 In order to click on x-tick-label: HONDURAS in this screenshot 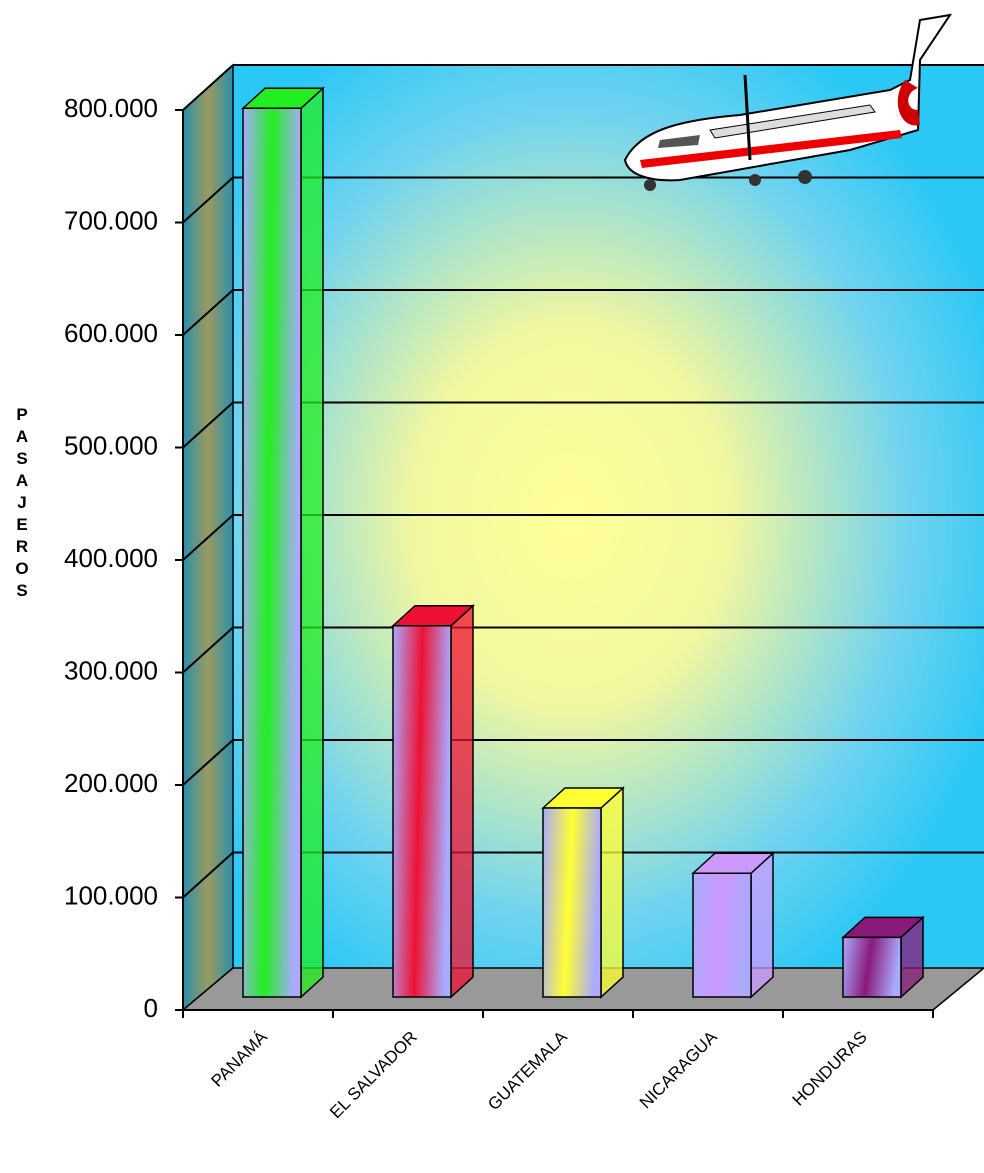, I will do `click(830, 1068)`.